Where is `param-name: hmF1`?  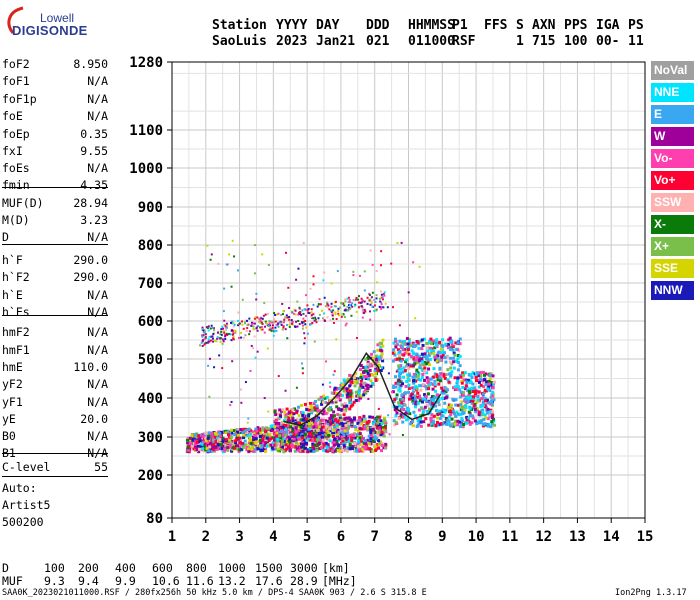
param-name: hmF1 is located at coordinates (16, 350).